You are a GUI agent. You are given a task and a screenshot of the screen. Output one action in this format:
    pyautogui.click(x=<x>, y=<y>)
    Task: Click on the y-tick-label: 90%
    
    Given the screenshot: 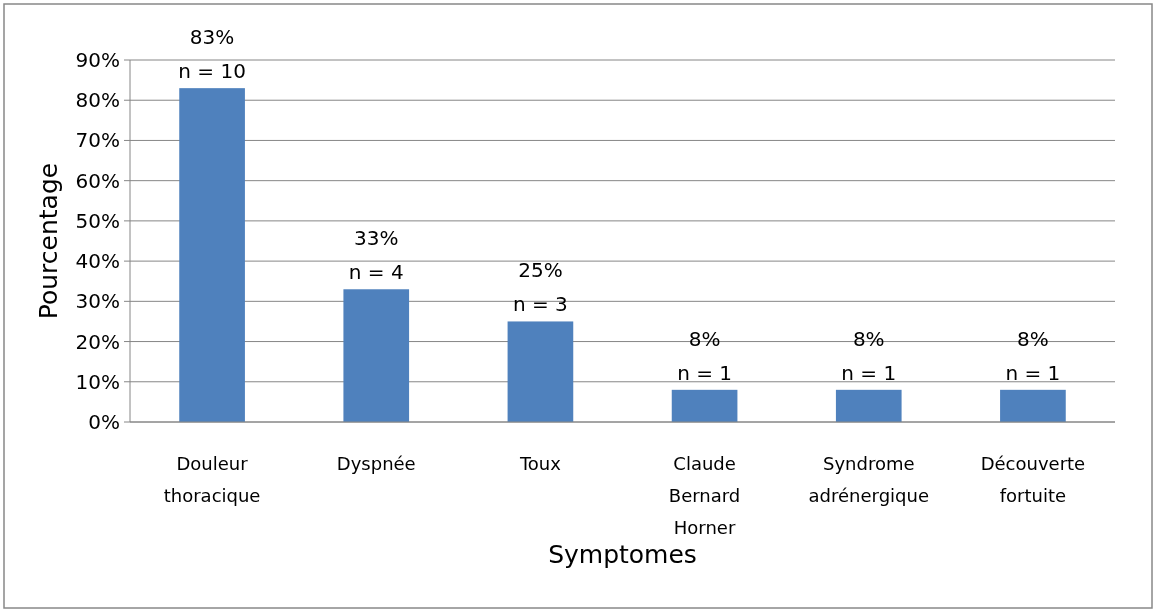 What is the action you would take?
    pyautogui.click(x=97, y=60)
    